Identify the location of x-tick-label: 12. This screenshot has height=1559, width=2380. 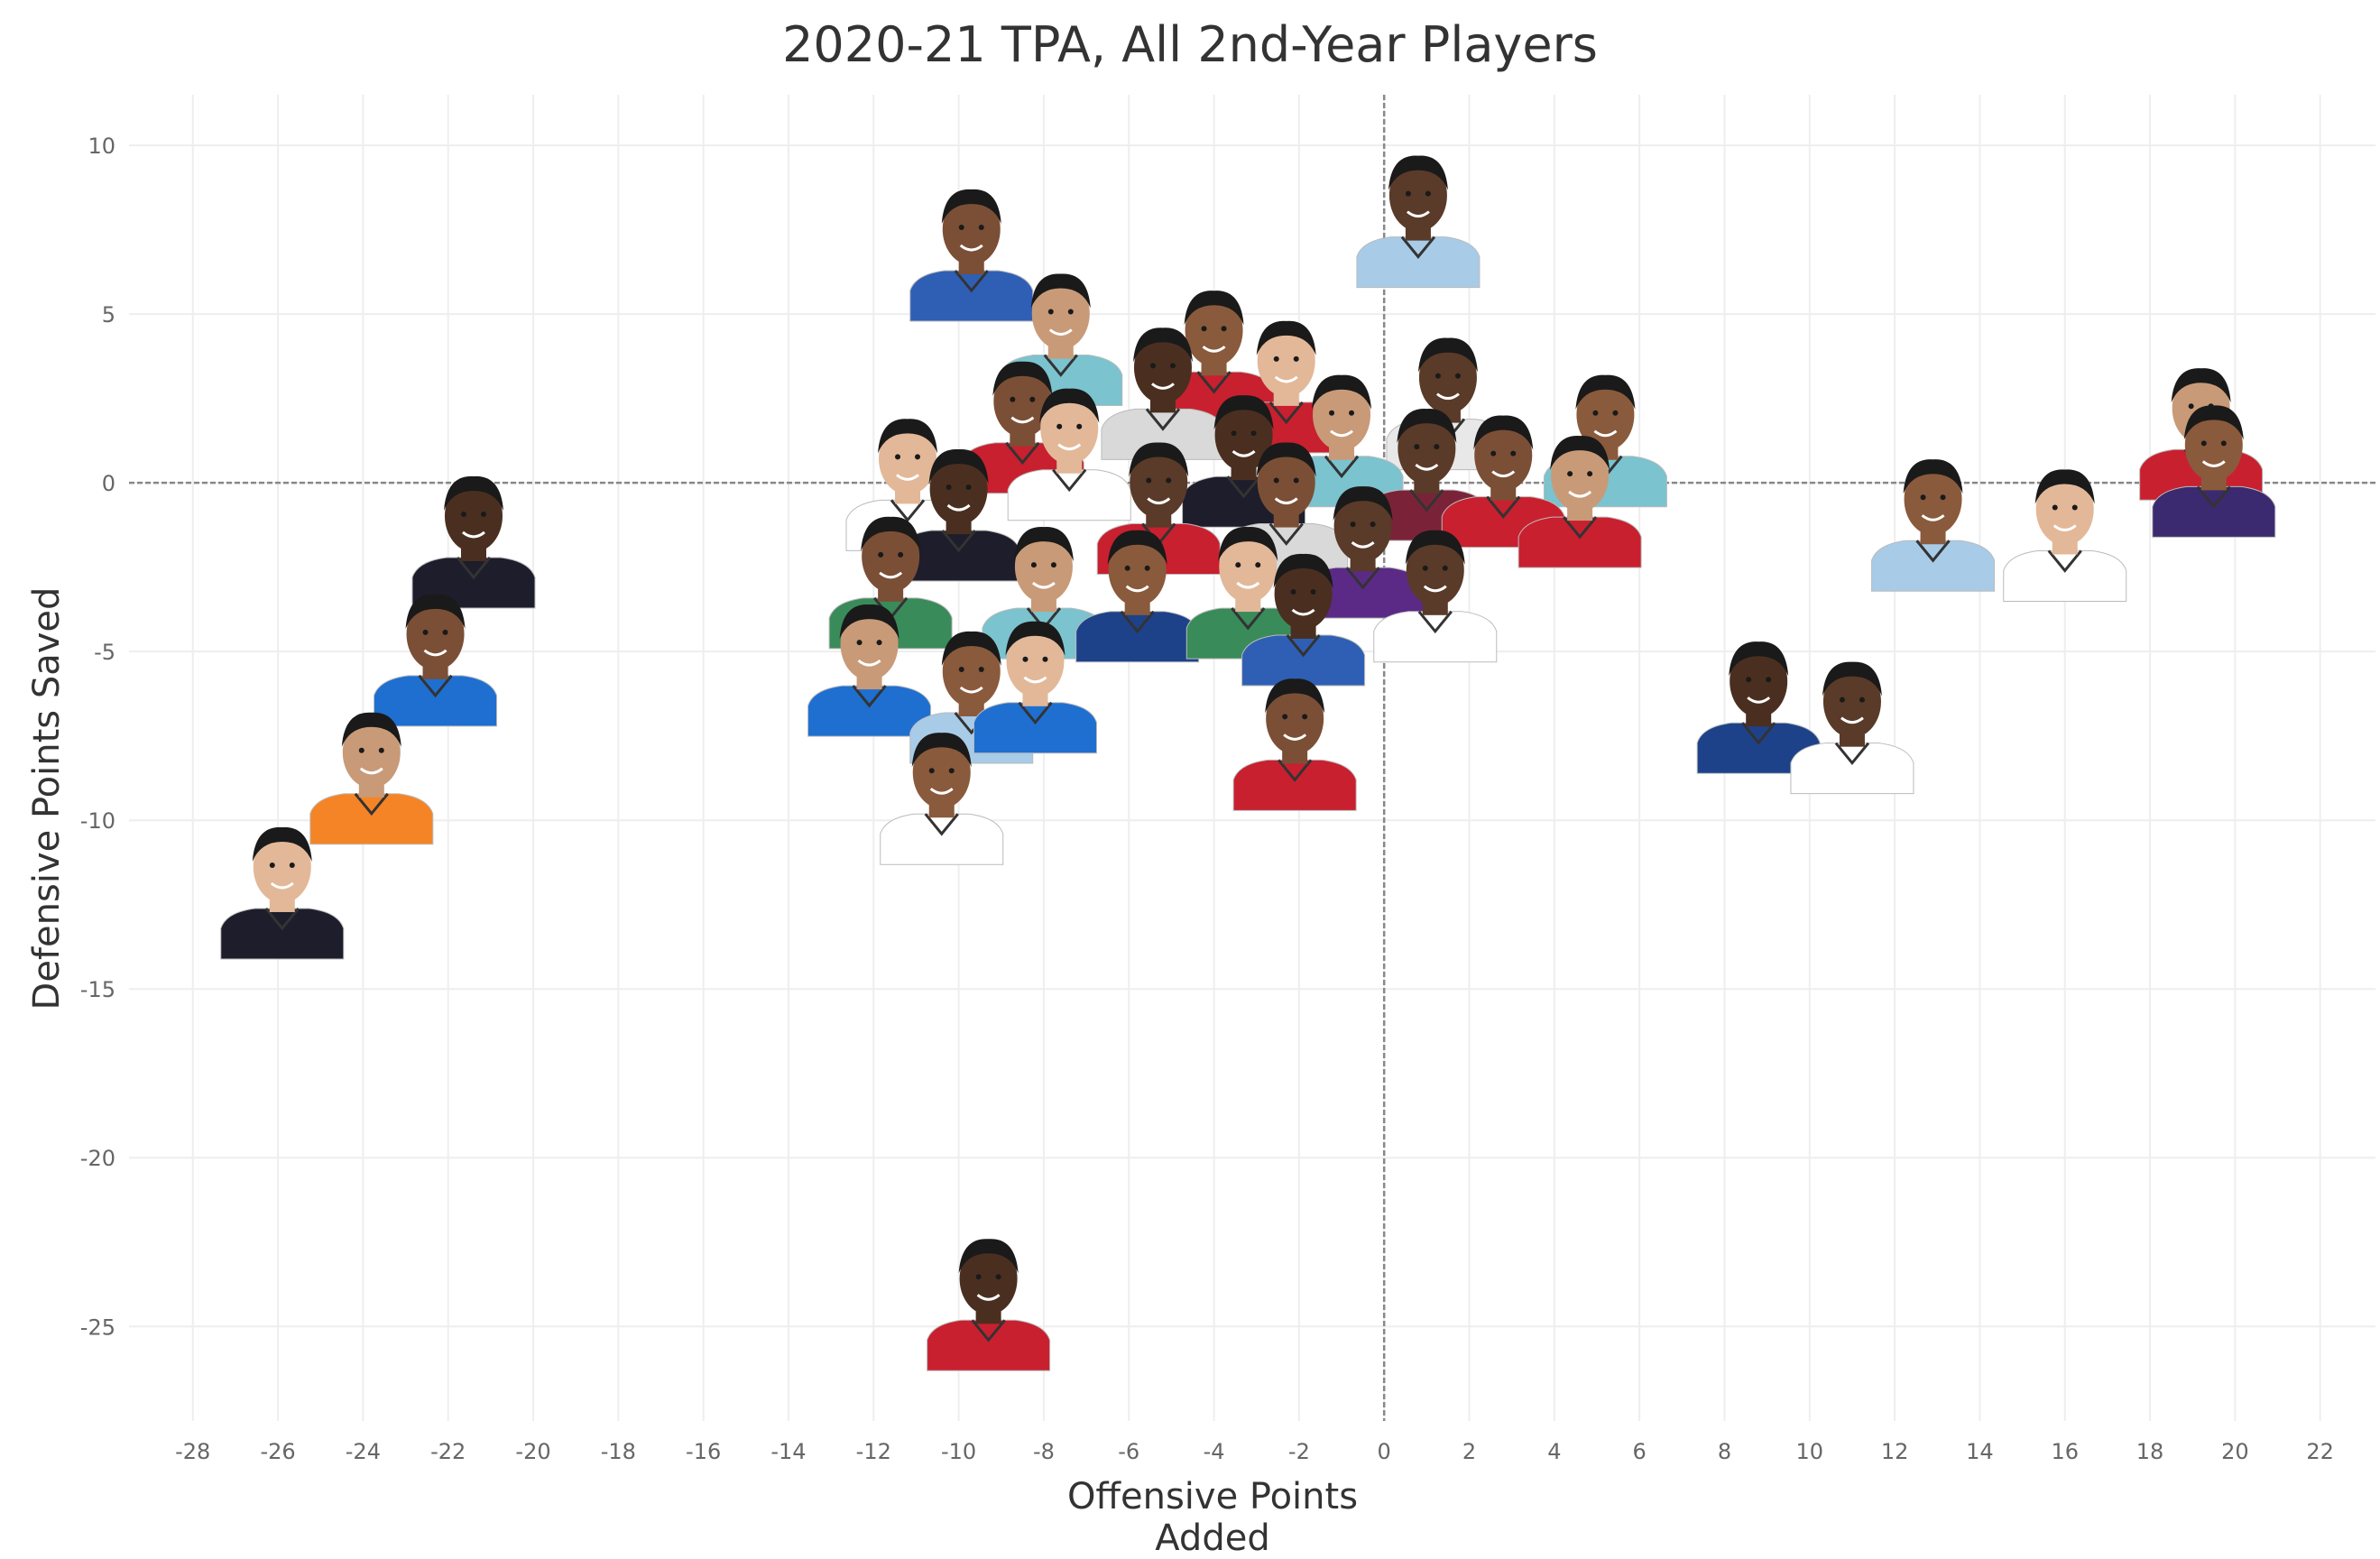
(1895, 1451).